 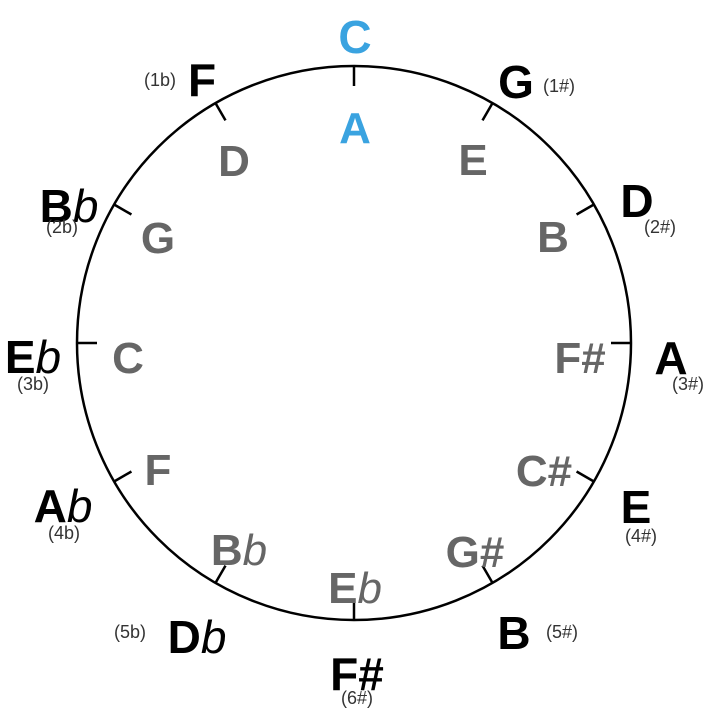 I want to click on minor-key-label: E, so click(x=472, y=160).